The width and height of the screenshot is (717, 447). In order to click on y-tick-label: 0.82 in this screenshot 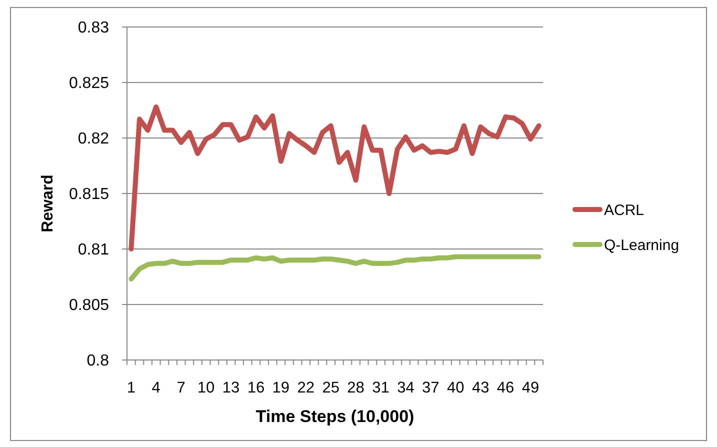, I will do `click(94, 139)`.